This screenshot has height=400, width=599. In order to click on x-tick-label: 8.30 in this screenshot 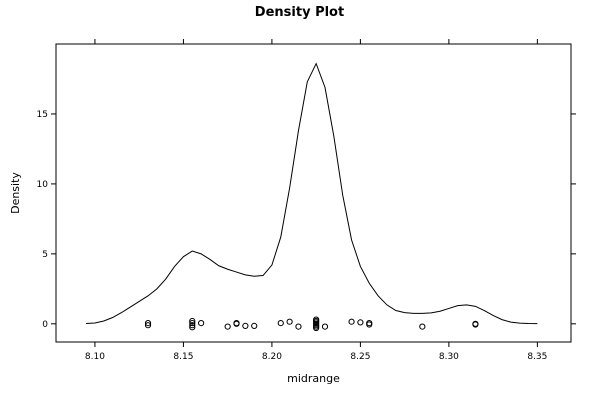, I will do `click(449, 357)`.